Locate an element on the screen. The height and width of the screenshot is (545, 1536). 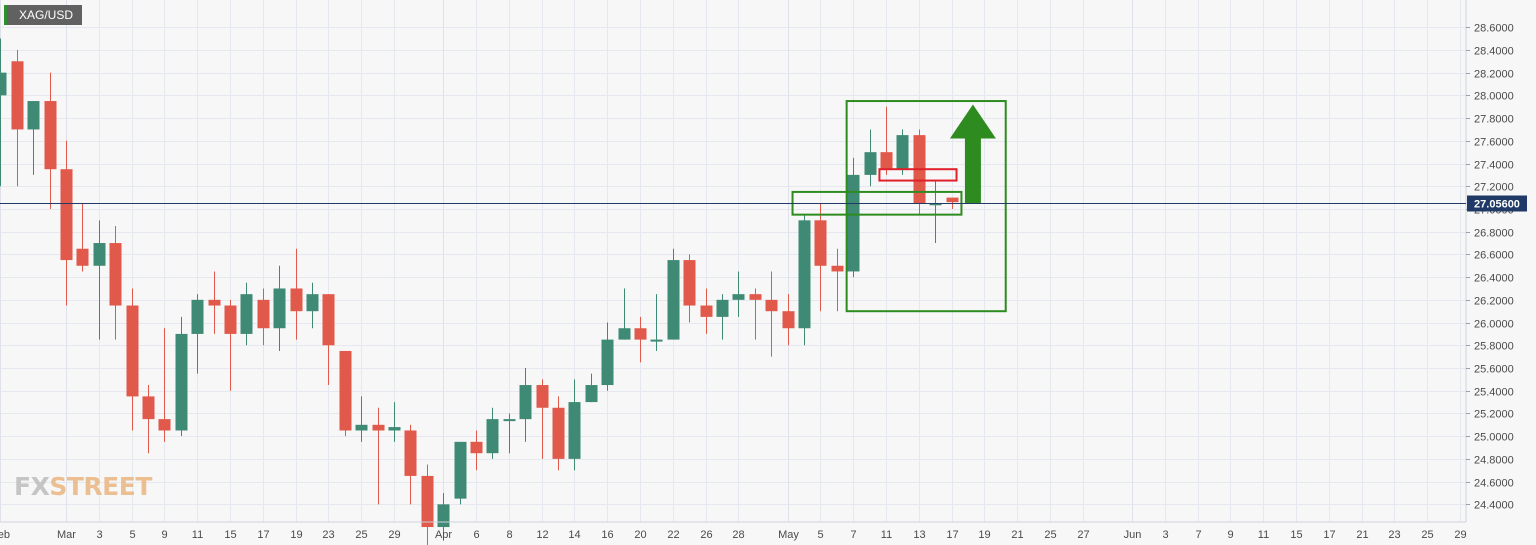
y-tick-label: 24.6000 is located at coordinates (1494, 484).